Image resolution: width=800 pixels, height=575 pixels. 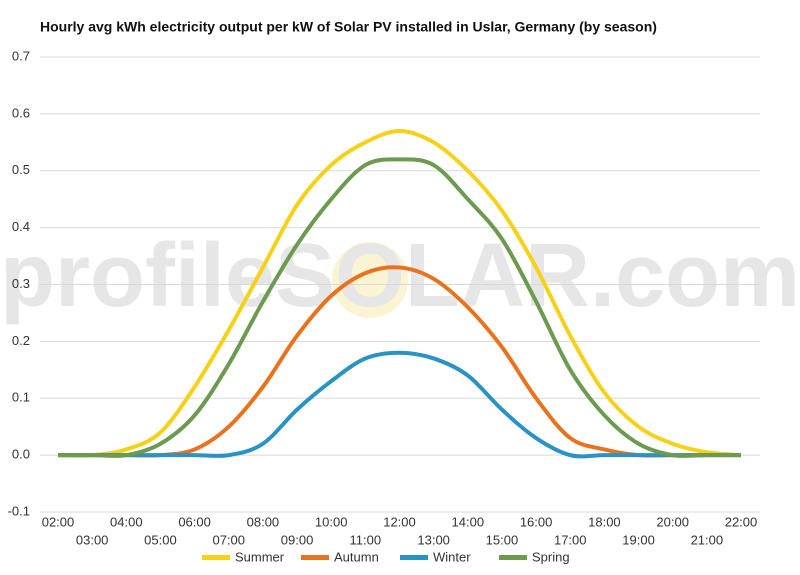 What do you see at coordinates (452, 556) in the screenshot?
I see `legend-label: Winter` at bounding box center [452, 556].